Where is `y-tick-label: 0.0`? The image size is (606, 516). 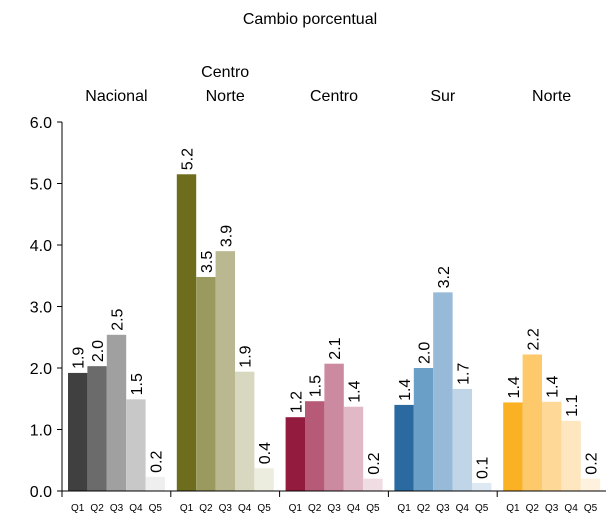 y-tick-label: 0.0 is located at coordinates (41, 492).